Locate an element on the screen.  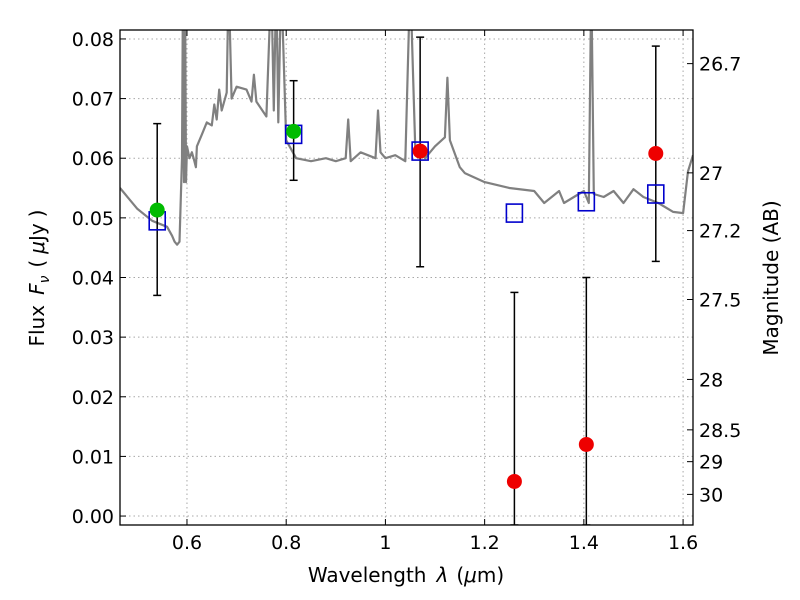
y-tick-label: 0.03 is located at coordinates (93, 338).